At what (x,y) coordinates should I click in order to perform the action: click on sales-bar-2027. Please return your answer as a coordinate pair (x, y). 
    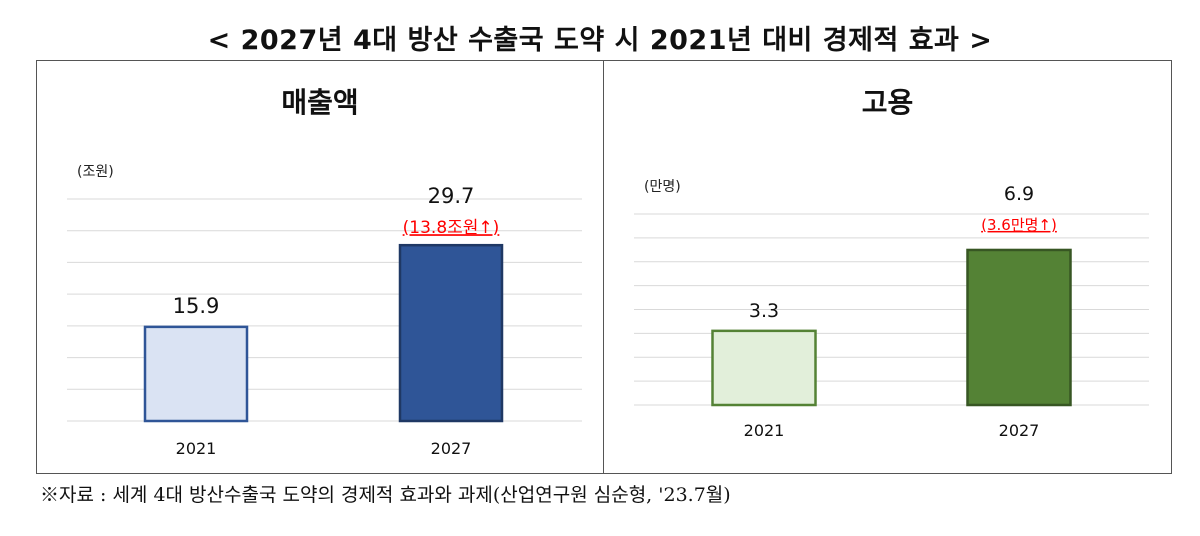
    Looking at the image, I should click on (451, 333).